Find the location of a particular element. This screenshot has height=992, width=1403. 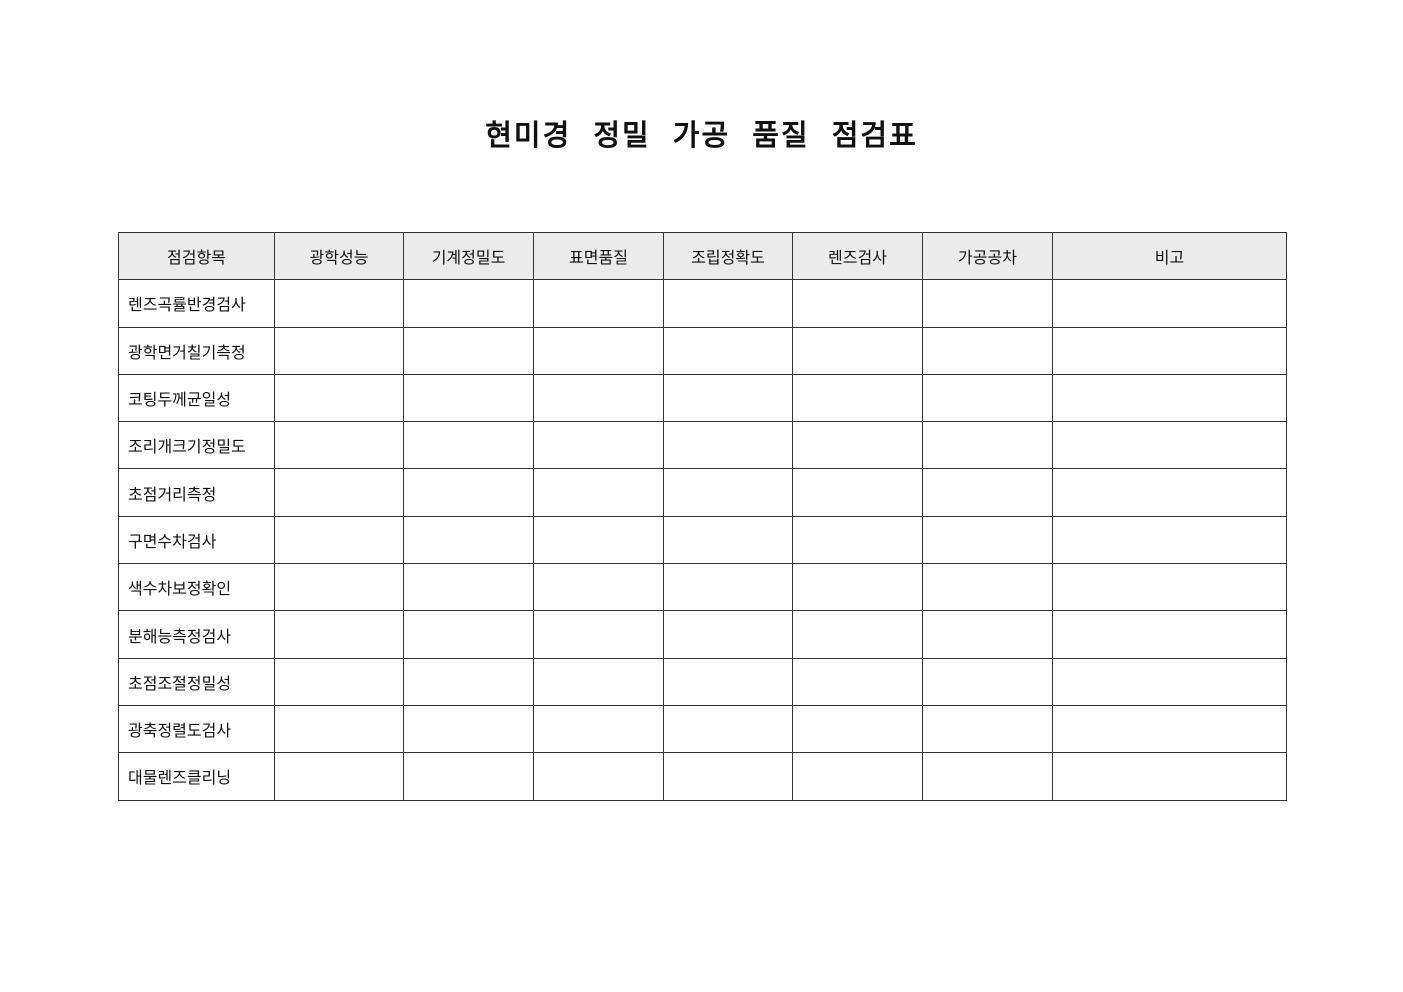

table-row: 대물렌즈클리닝 is located at coordinates (702, 776).